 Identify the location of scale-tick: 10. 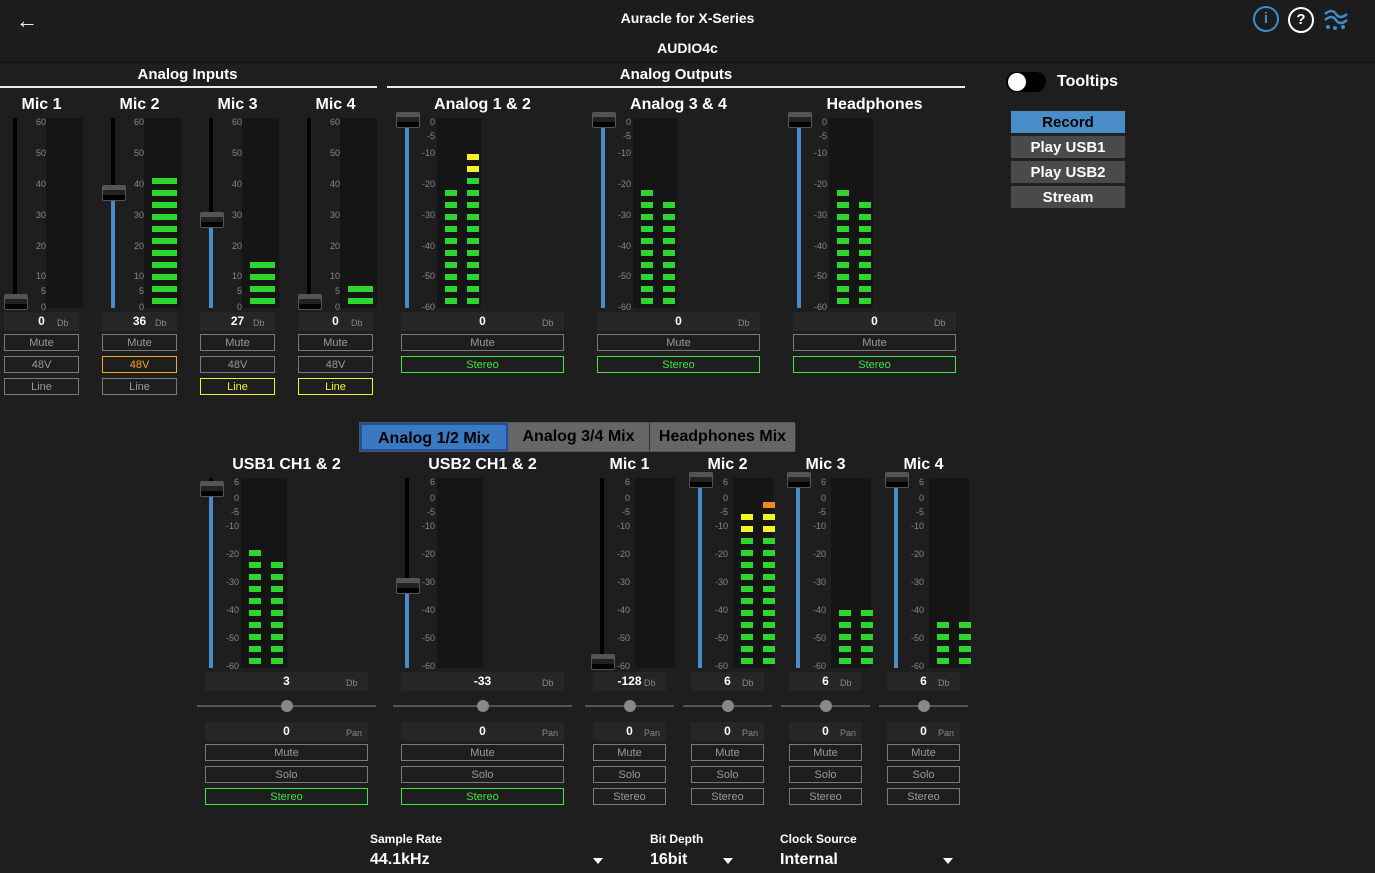
(40, 276).